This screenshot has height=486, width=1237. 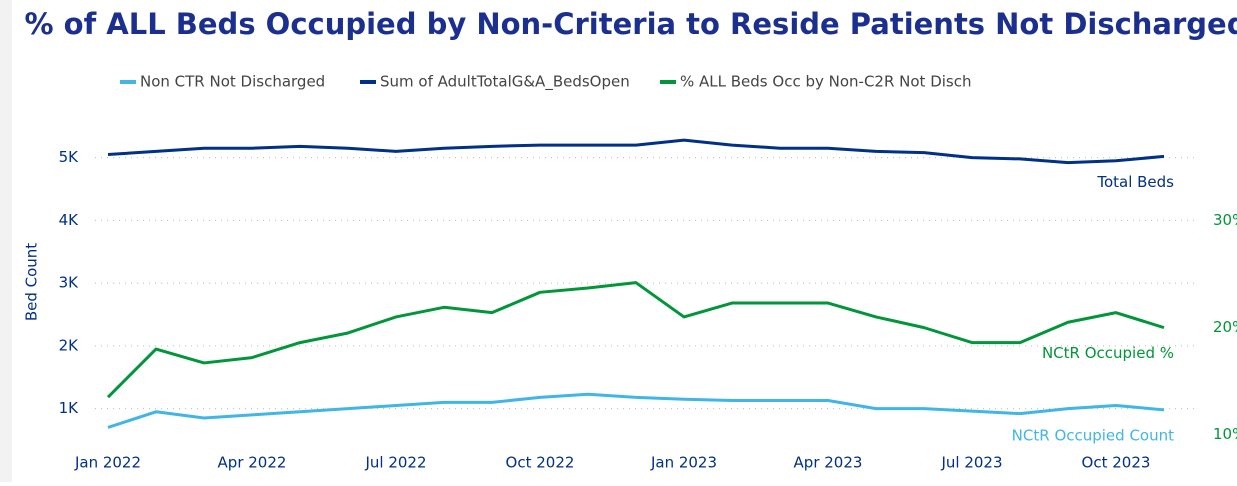 What do you see at coordinates (540, 463) in the screenshot?
I see `x-tick-label: Oct 2022` at bounding box center [540, 463].